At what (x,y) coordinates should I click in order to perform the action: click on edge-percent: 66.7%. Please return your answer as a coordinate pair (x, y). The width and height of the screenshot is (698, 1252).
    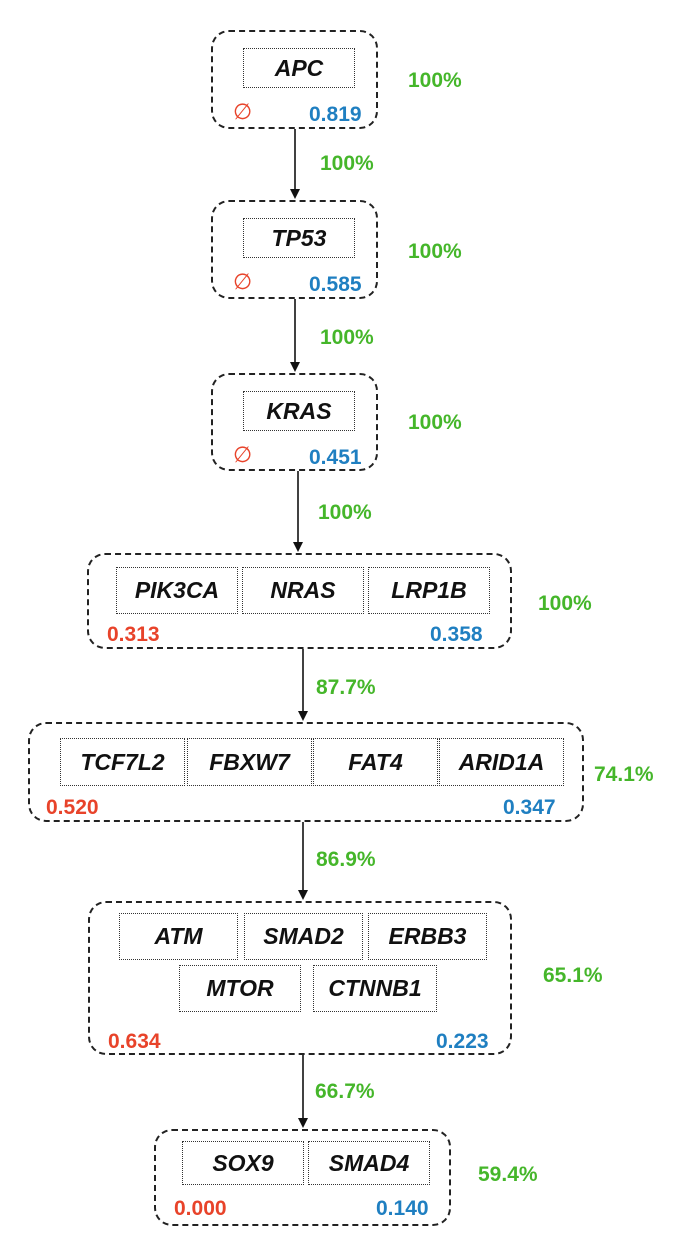
    Looking at the image, I should click on (345, 1091).